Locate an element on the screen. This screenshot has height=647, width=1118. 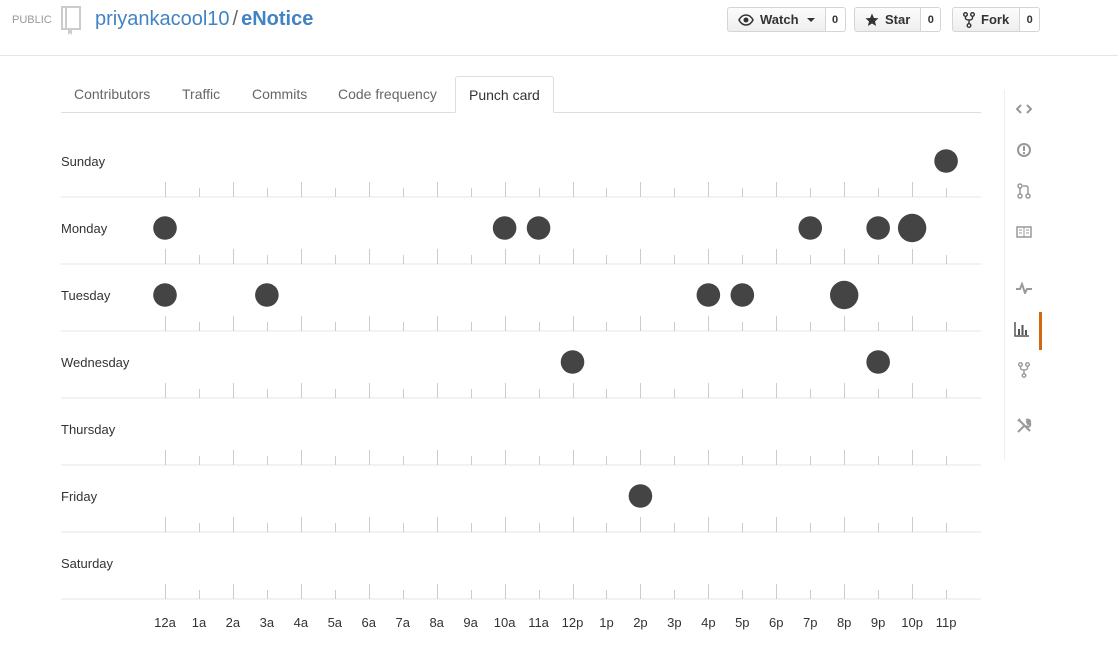
fork-label: Fork is located at coordinates (995, 19).